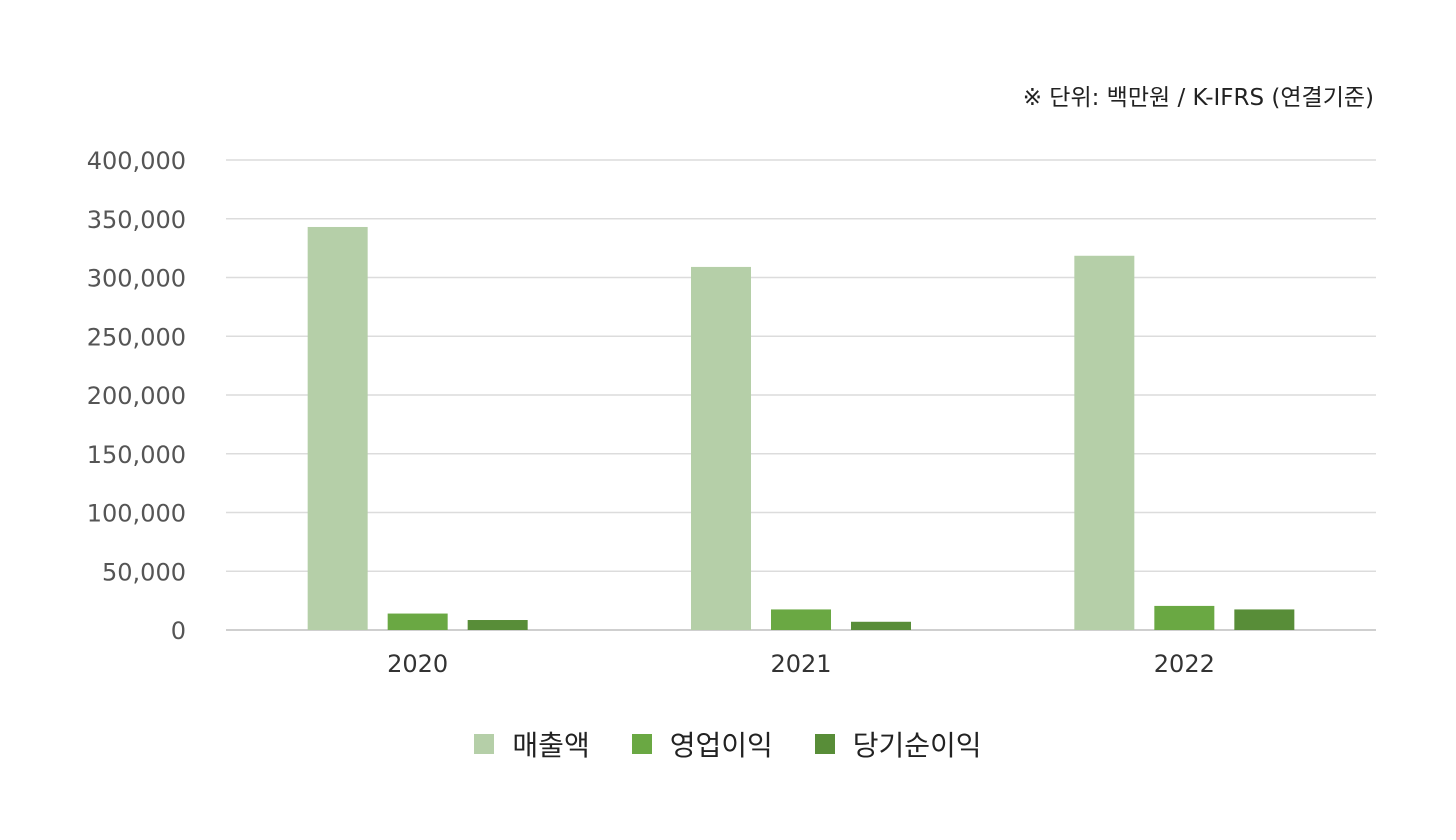 This screenshot has width=1456, height=840. What do you see at coordinates (136, 279) in the screenshot?
I see `y-tick-label: 300,000` at bounding box center [136, 279].